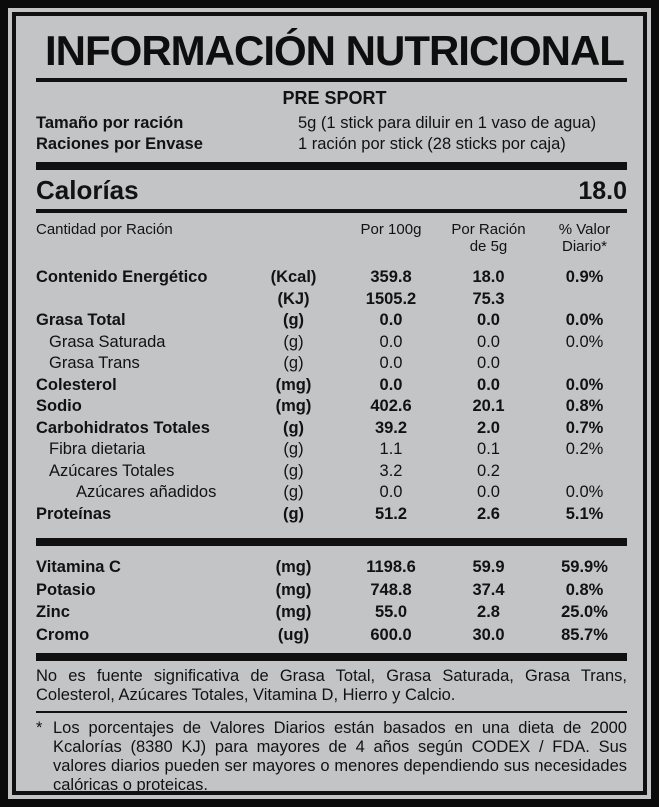 This screenshot has height=807, width=659. I want to click on product-name: PRE SPORT, so click(334, 98).